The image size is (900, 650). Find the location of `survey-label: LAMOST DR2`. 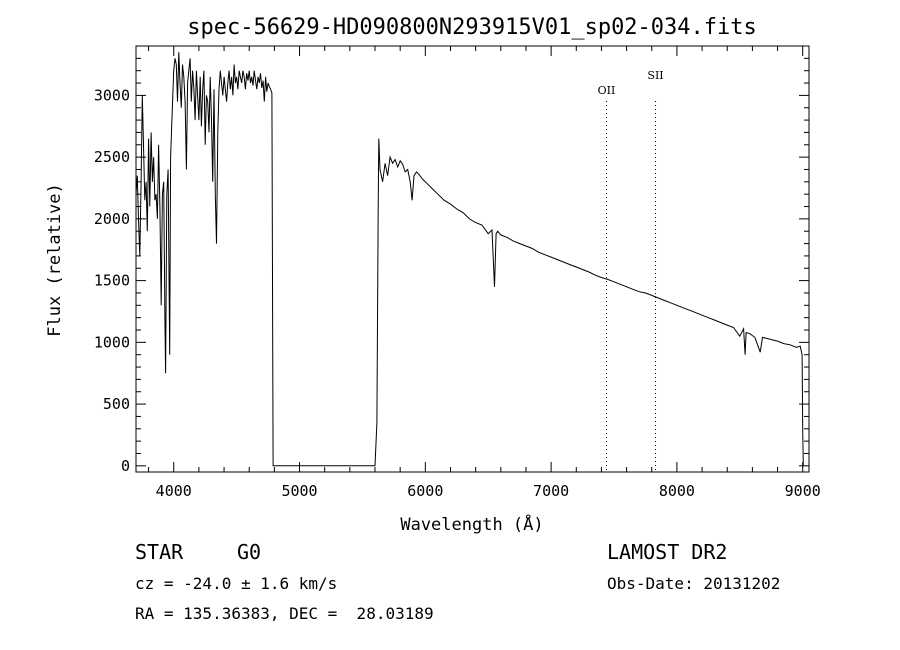

survey-label: LAMOST DR2 is located at coordinates (667, 552).